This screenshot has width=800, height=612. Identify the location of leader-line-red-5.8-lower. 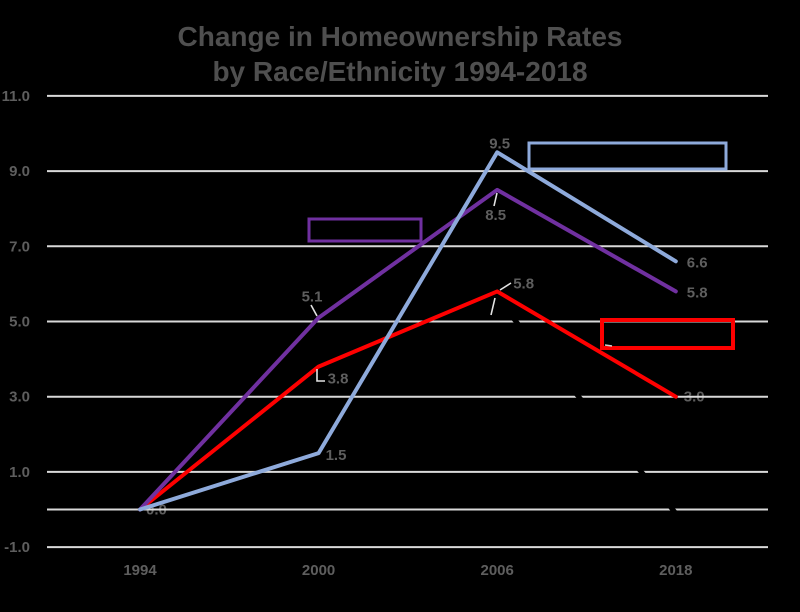
(493, 306).